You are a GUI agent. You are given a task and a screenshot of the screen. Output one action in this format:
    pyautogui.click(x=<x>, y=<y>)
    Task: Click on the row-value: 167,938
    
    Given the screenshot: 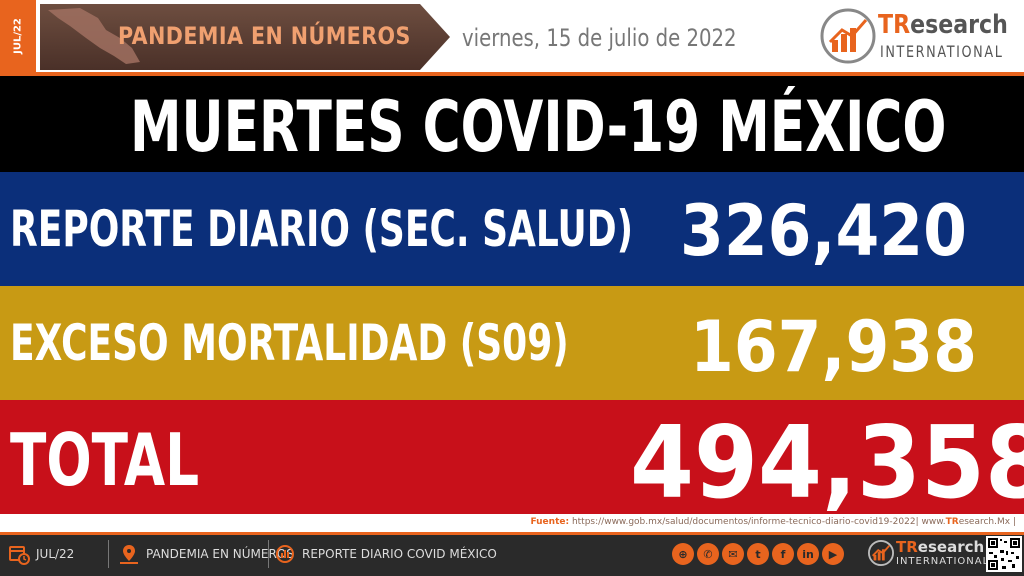 What is the action you would take?
    pyautogui.click(x=833, y=347)
    